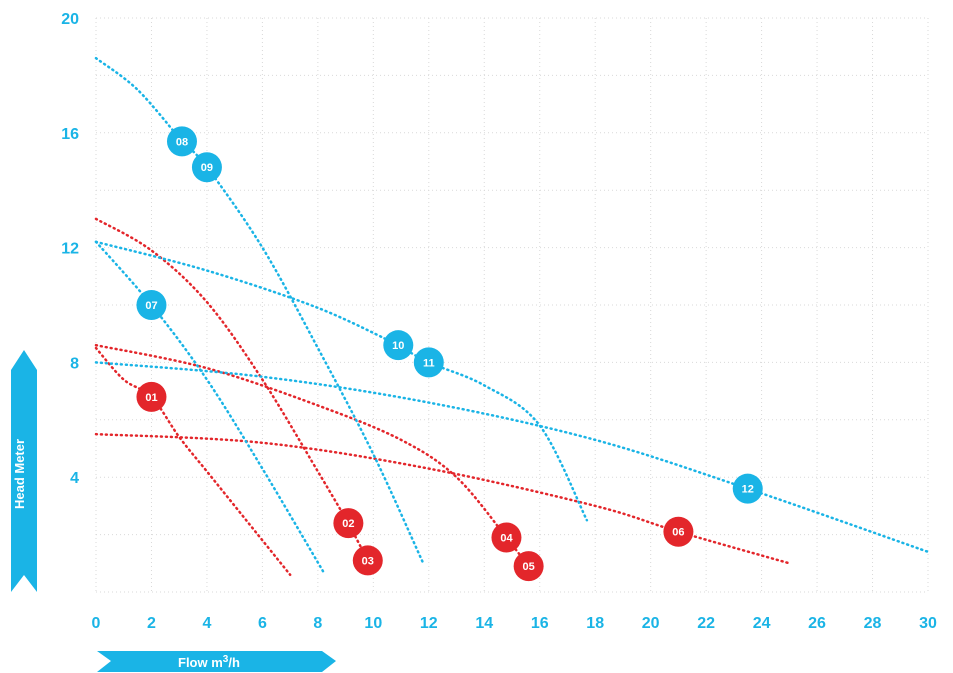  What do you see at coordinates (70, 19) in the screenshot?
I see `y-tick-label: 20` at bounding box center [70, 19].